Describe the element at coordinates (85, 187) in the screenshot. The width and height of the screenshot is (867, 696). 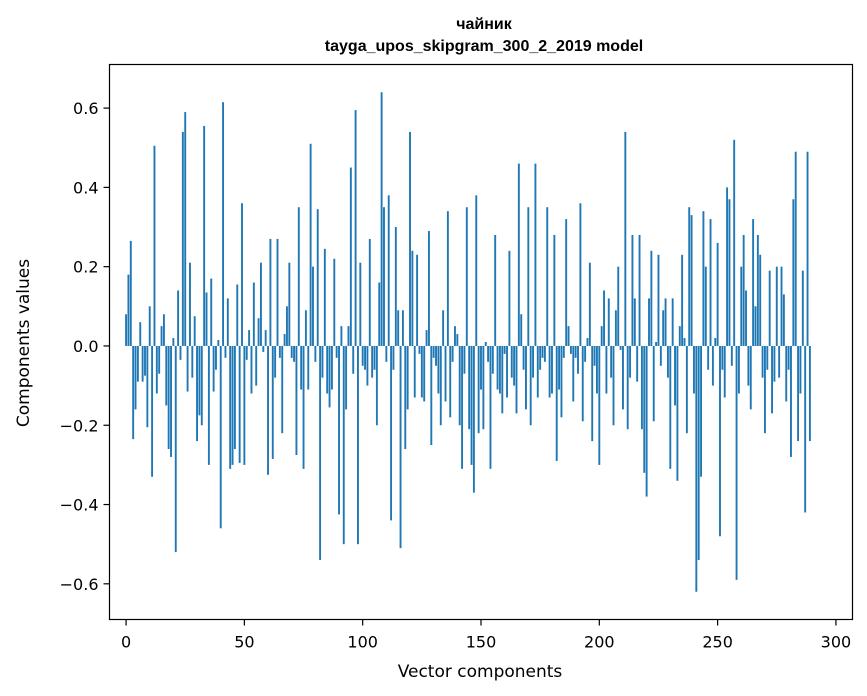
I see `y-tick-label: 0.4` at that location.